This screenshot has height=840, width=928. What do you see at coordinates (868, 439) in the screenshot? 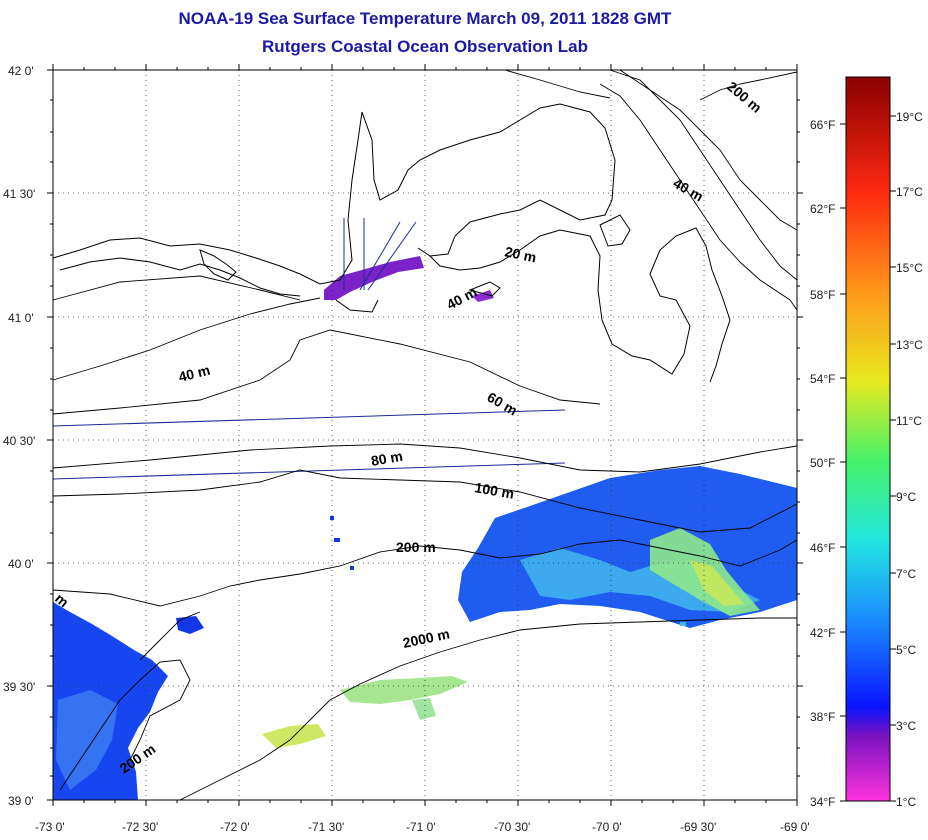
I see `color-bar-gradient` at bounding box center [868, 439].